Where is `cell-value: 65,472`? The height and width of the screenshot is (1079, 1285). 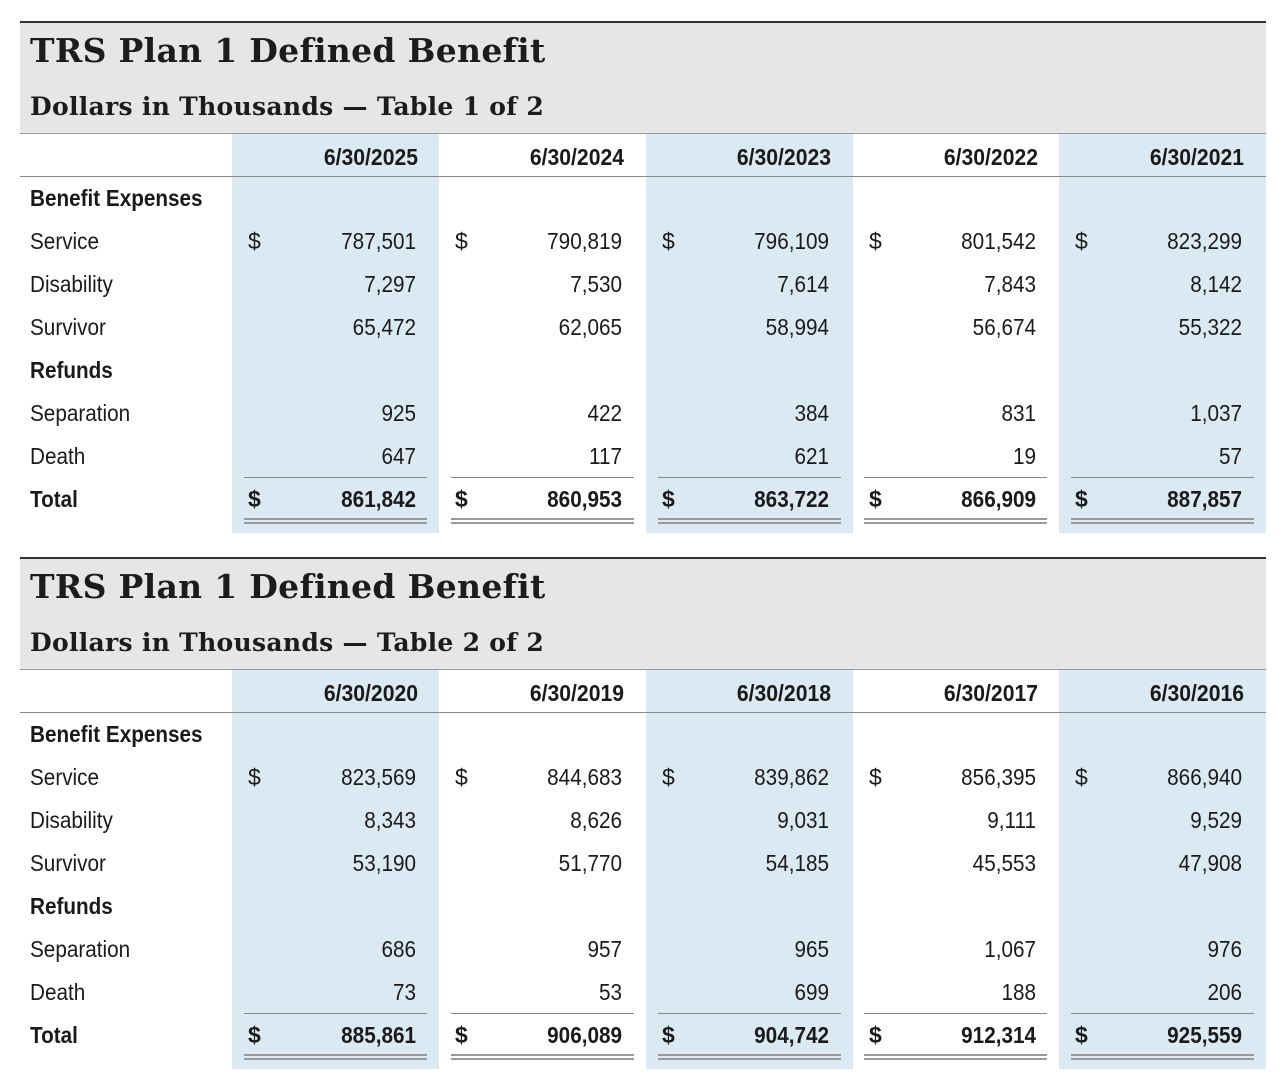 cell-value: 65,472 is located at coordinates (384, 327).